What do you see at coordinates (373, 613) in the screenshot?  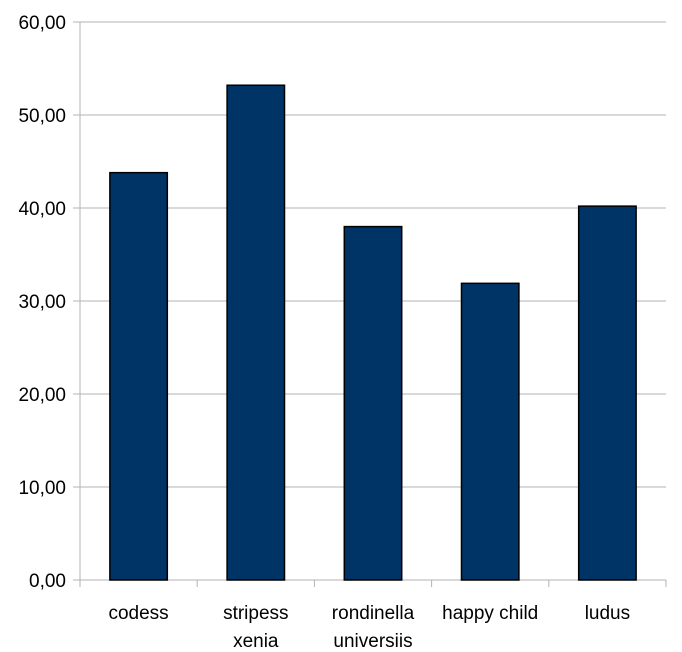 I see `x-tick-label: rondinella` at bounding box center [373, 613].